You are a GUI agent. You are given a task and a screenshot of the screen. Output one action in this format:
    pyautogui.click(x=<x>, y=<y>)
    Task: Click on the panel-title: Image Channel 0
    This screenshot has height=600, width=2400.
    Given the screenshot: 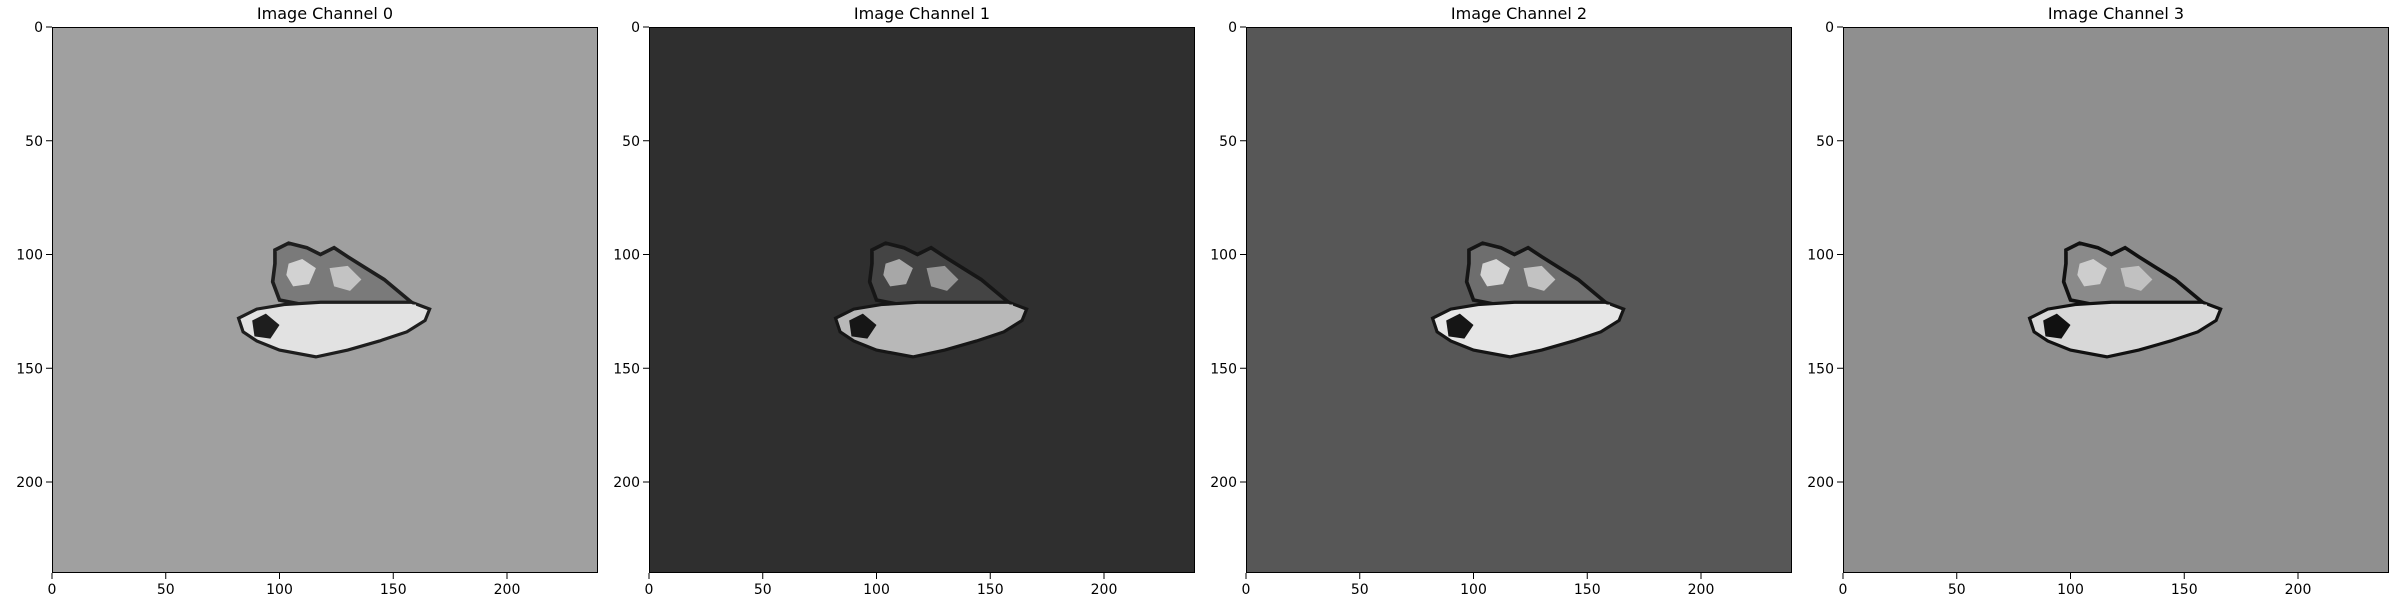 What is the action you would take?
    pyautogui.click(x=325, y=13)
    